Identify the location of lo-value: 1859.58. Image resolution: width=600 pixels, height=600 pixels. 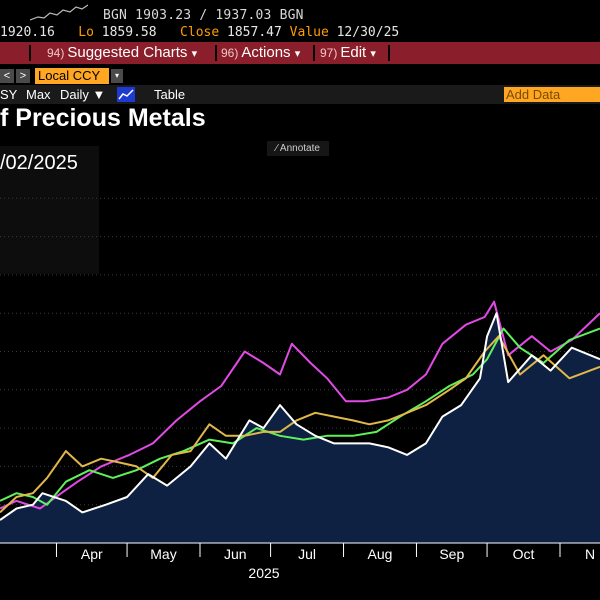
(129, 32).